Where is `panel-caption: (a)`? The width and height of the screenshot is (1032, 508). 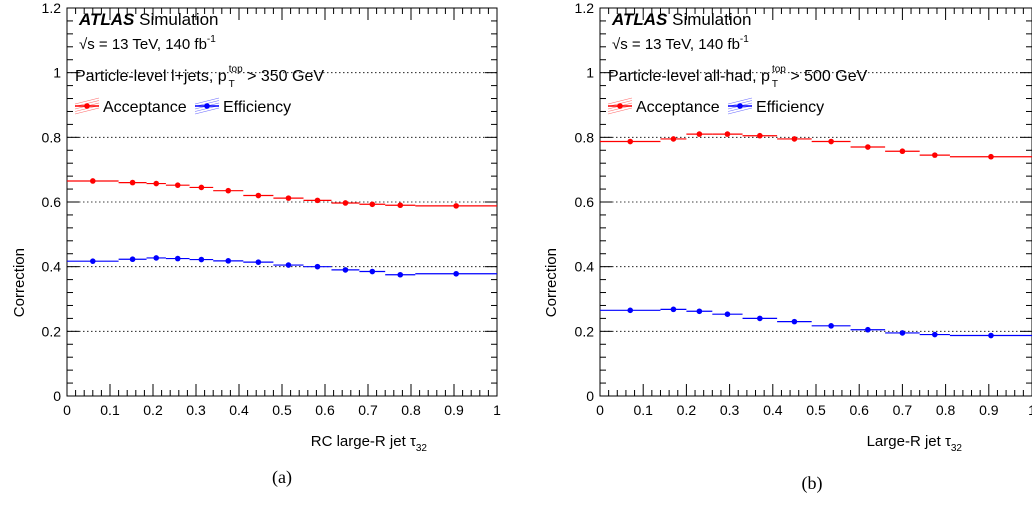
panel-caption: (a) is located at coordinates (282, 477).